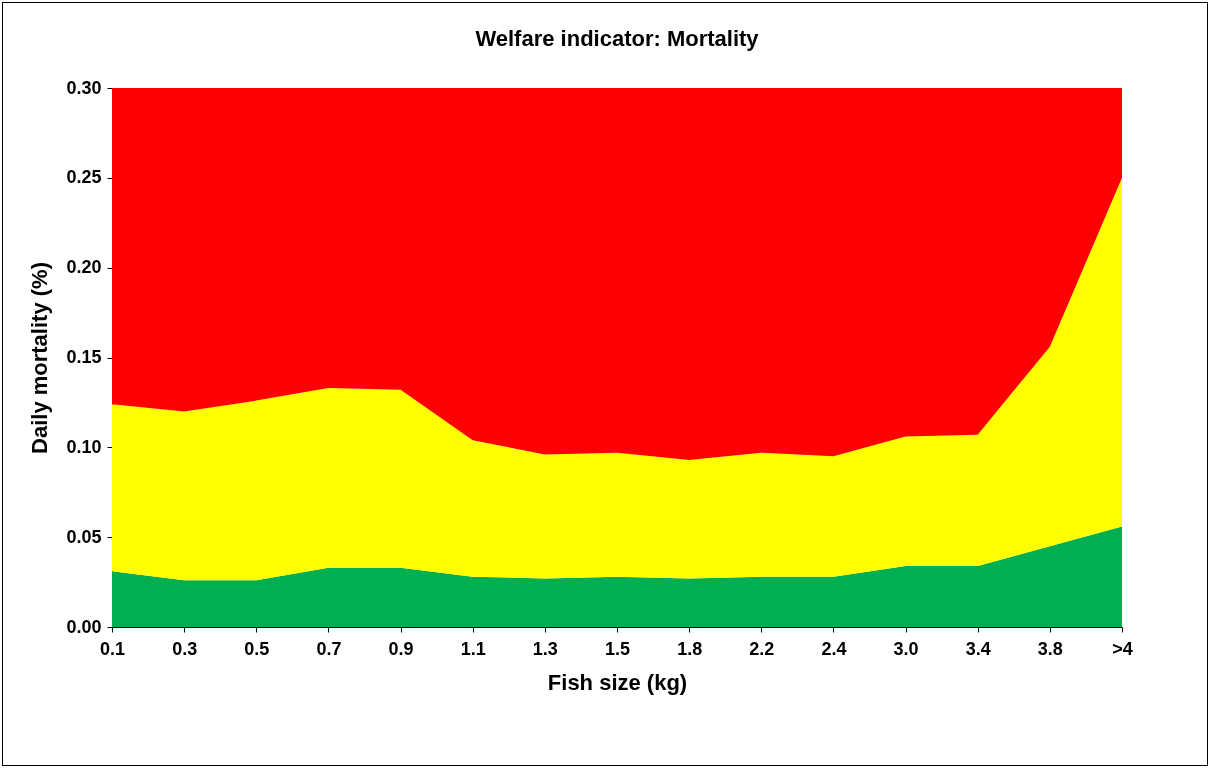 The height and width of the screenshot is (770, 1212). Describe the element at coordinates (762, 648) in the screenshot. I see `x-tick-label: 2.2` at that location.